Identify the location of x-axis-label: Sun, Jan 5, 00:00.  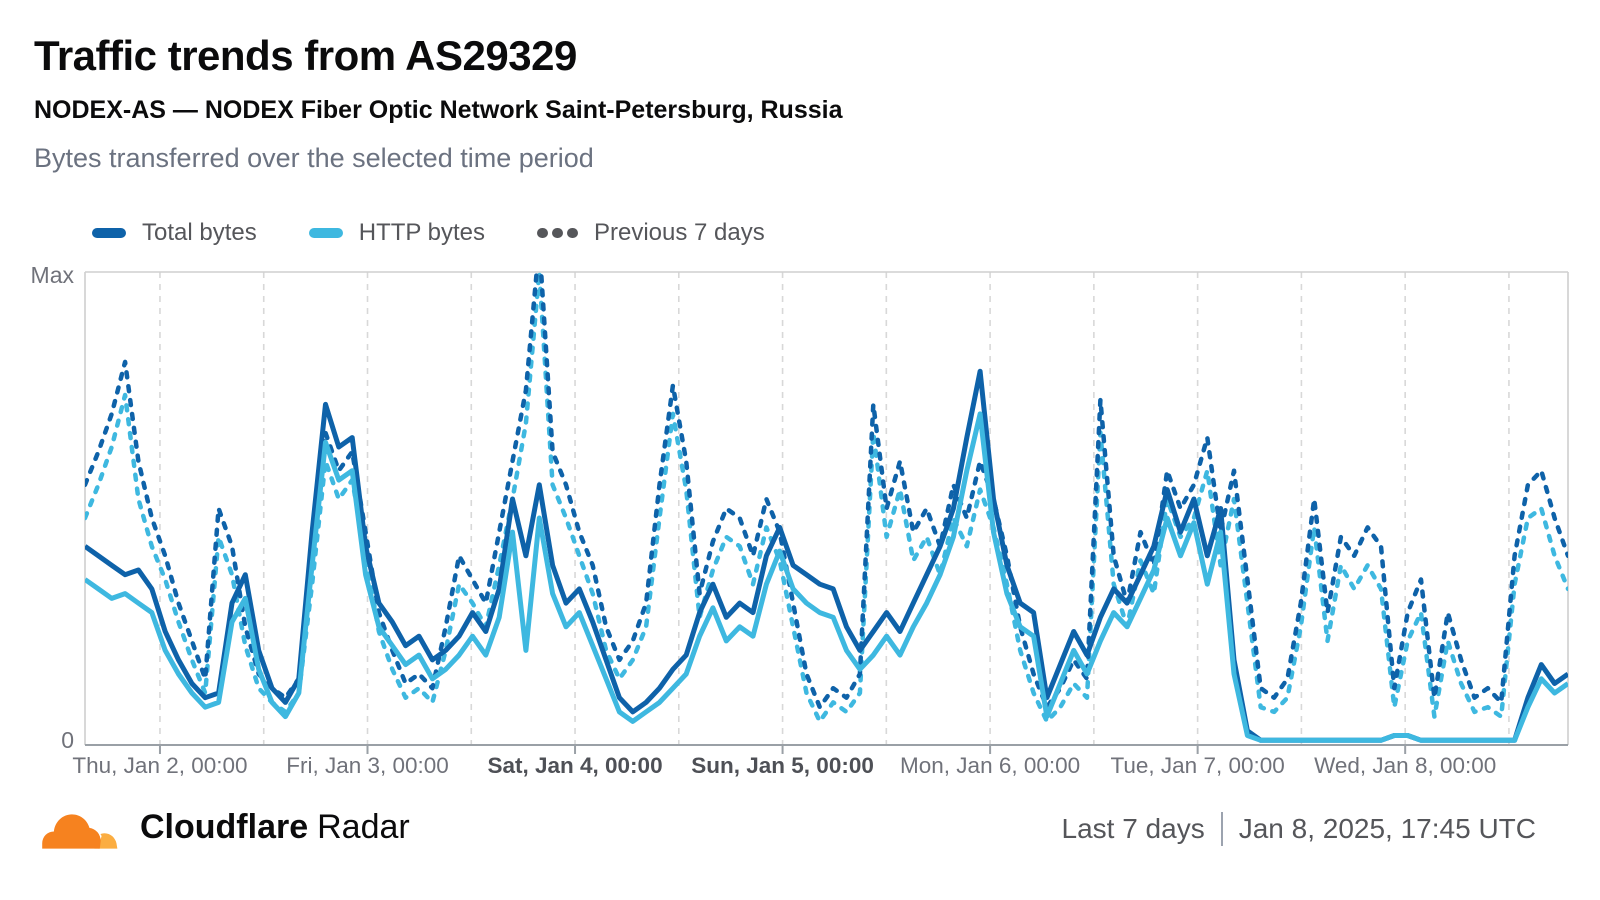
(782, 765).